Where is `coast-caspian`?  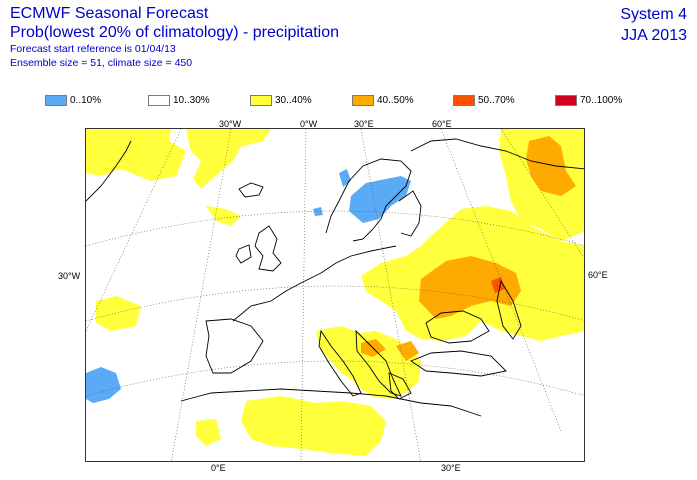
coast-caspian is located at coordinates (509, 309).